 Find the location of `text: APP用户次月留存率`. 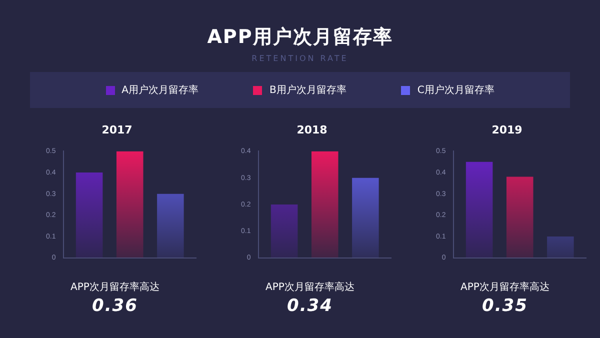

text: APP用户次月留存率 is located at coordinates (300, 37).